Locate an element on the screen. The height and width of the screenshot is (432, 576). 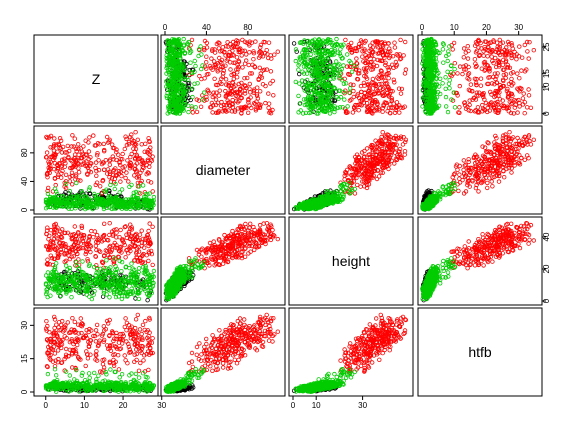
panel-Z-Z is located at coordinates (96, 79).